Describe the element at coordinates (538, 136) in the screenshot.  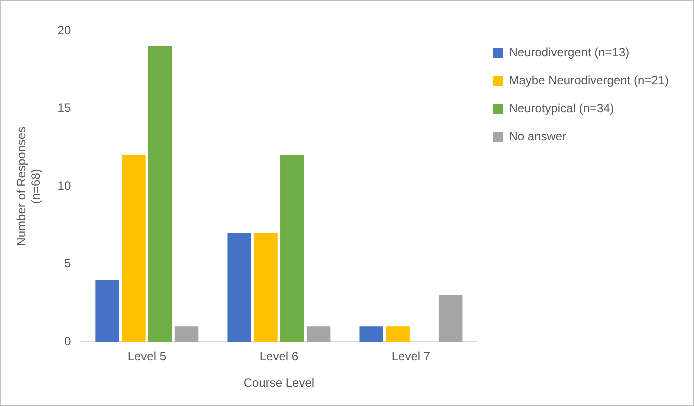
I see `legend-label: No answer` at that location.